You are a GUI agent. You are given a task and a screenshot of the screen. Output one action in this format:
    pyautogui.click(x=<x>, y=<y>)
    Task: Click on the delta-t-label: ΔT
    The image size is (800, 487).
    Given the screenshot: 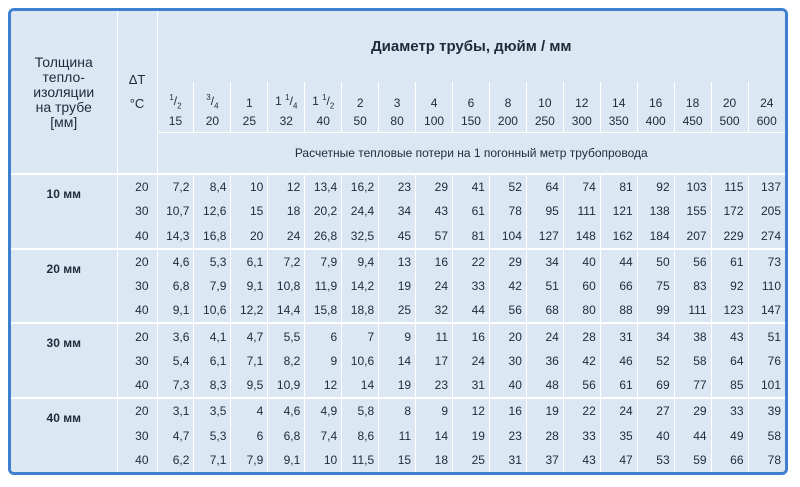 What is the action you would take?
    pyautogui.click(x=137, y=79)
    